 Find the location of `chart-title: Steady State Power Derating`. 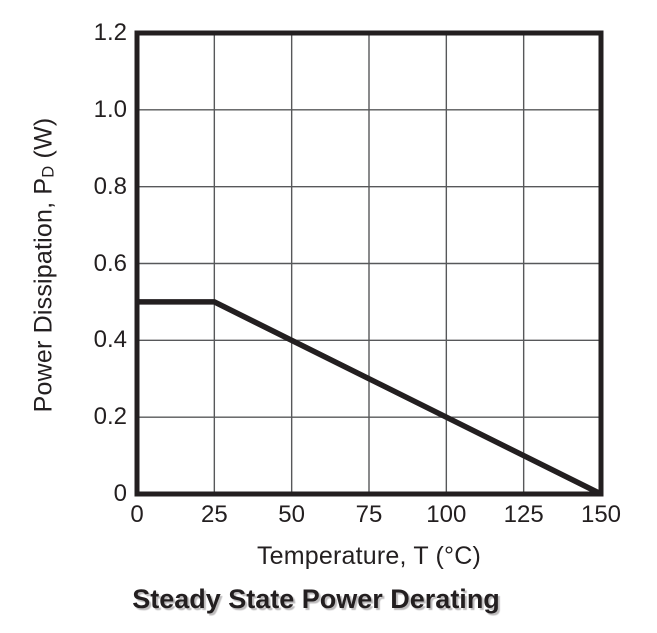

chart-title: Steady State Power Derating is located at coordinates (316, 599).